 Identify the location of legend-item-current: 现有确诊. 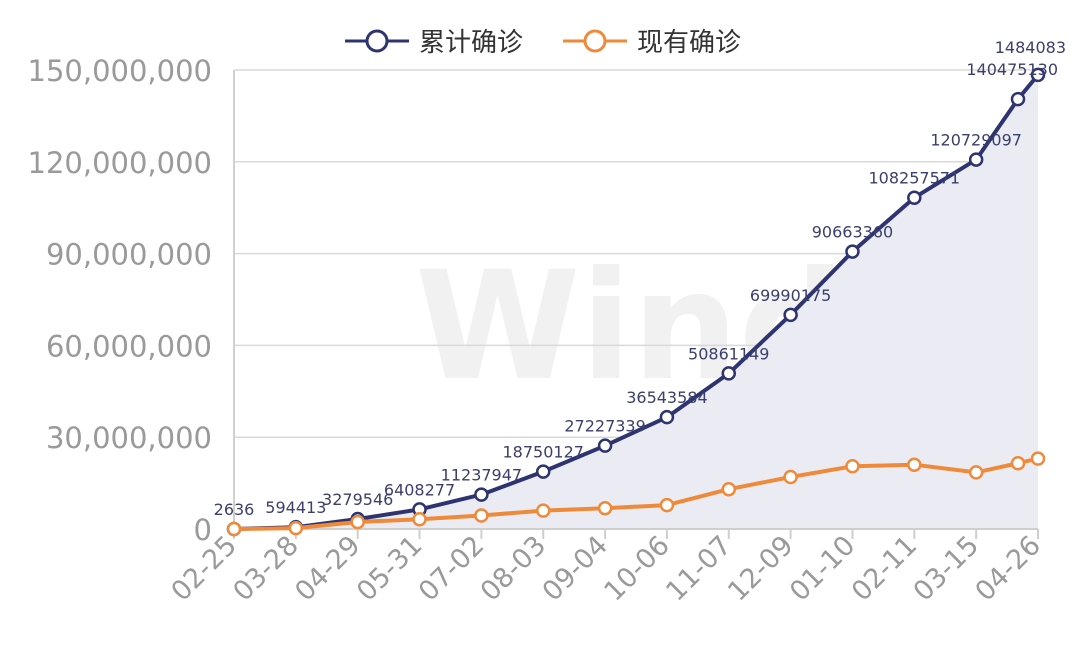
(652, 40).